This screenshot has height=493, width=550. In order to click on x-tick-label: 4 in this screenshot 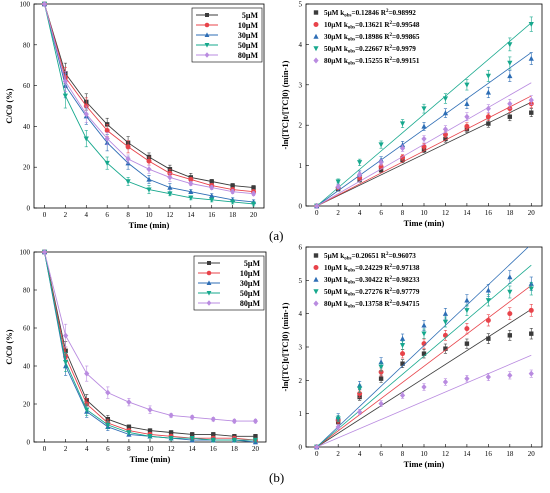, I will do `click(87, 449)`.